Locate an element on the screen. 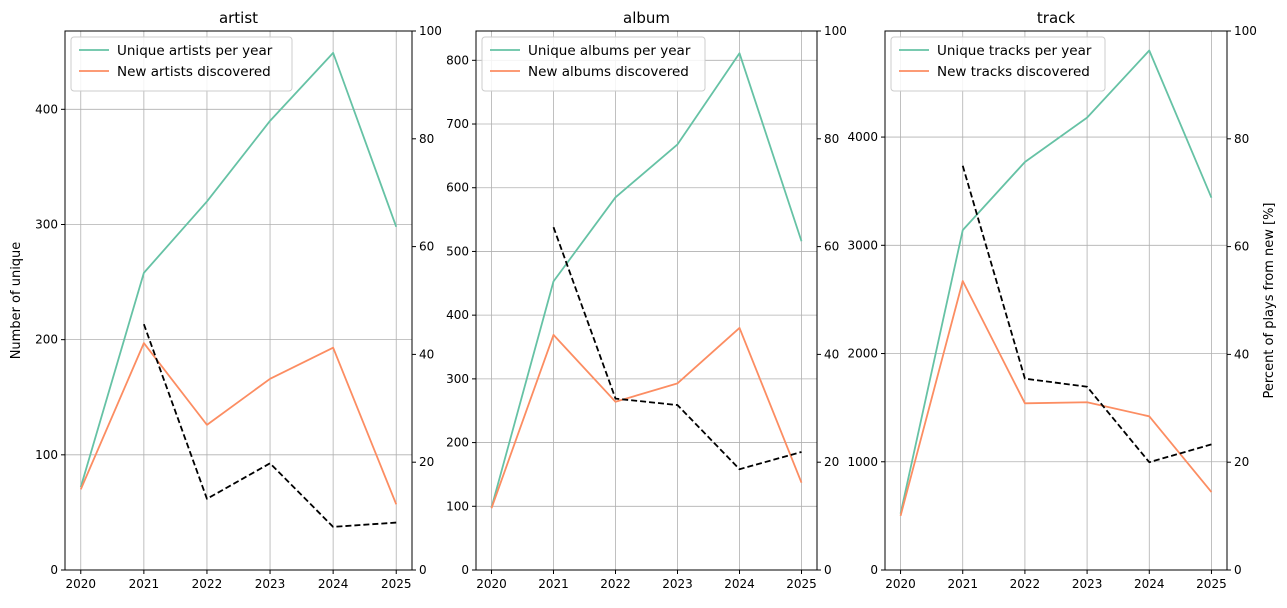  subplot-title: track is located at coordinates (1056, 18).